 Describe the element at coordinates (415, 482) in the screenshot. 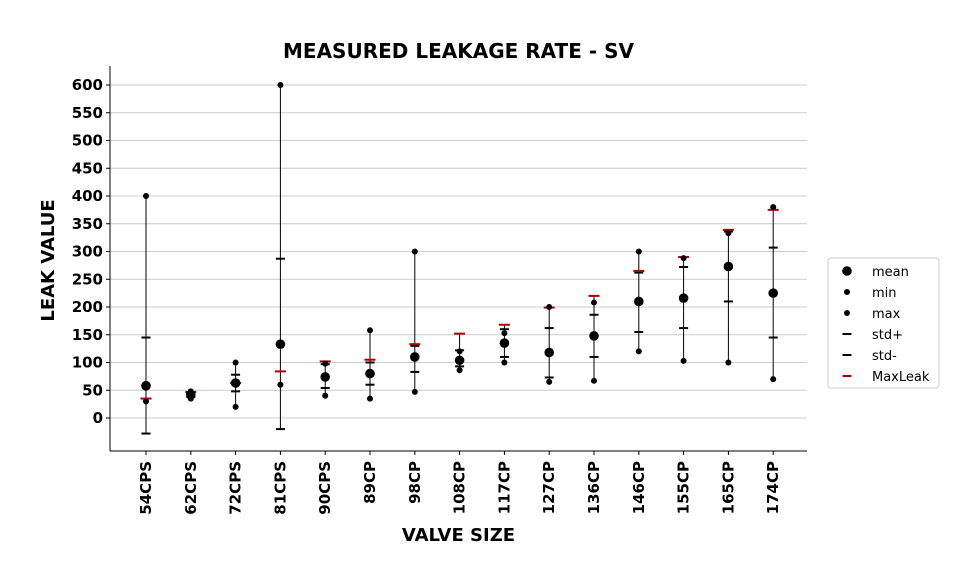

I see `x-tick-label: 98CP` at that location.